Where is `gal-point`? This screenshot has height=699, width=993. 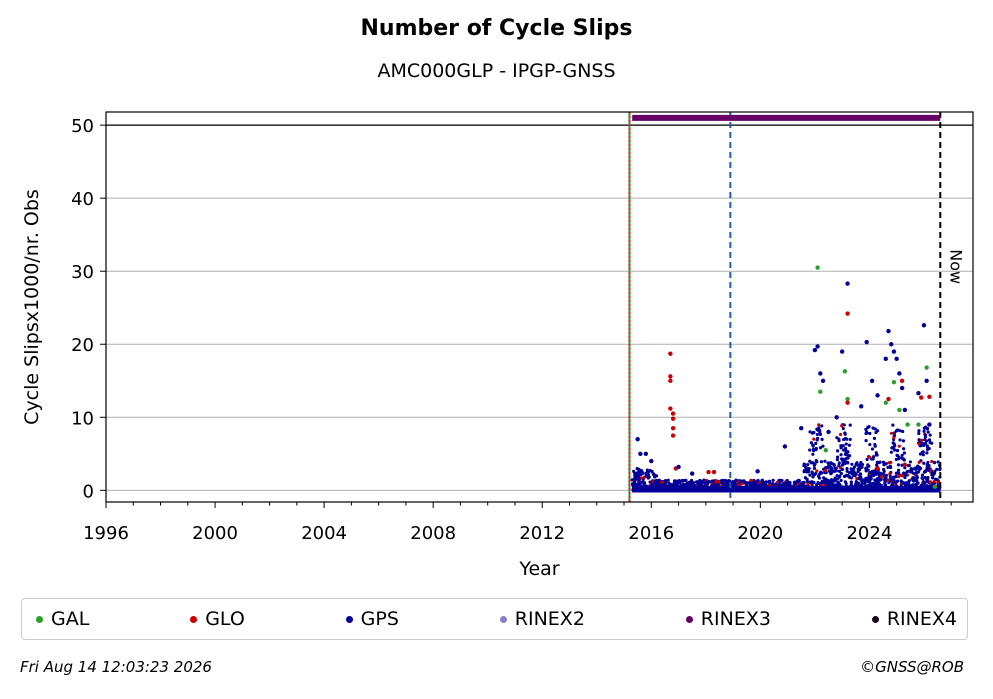 gal-point is located at coordinates (935, 486).